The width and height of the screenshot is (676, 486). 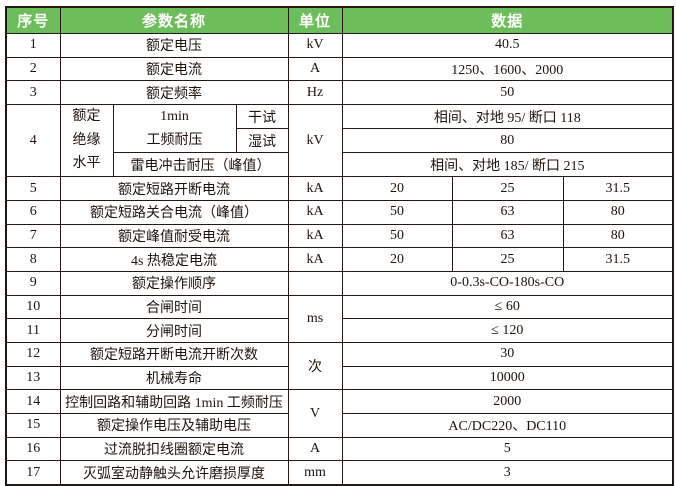 I want to click on row-11-param: 分闸时间, so click(x=174, y=330).